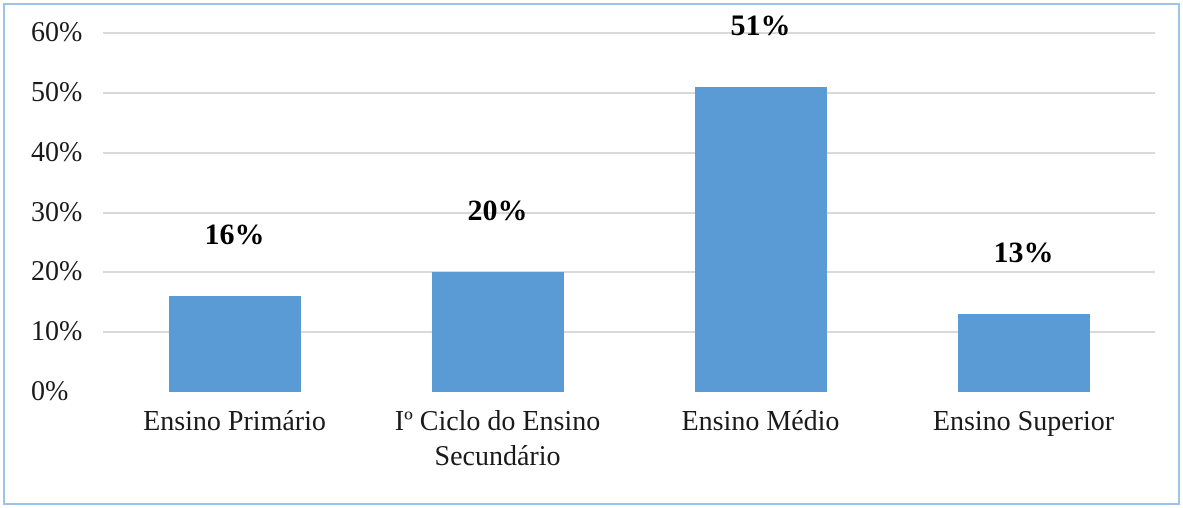  What do you see at coordinates (234, 235) in the screenshot?
I see `data-label-0: 16%` at bounding box center [234, 235].